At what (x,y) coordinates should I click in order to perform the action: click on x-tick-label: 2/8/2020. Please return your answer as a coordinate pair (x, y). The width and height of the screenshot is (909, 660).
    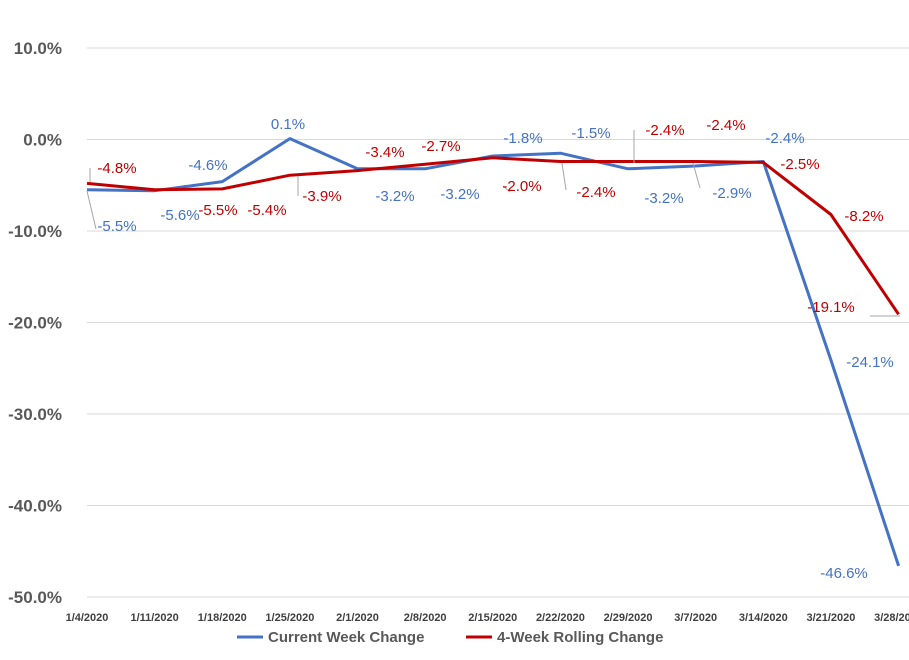
    Looking at the image, I should click on (425, 618).